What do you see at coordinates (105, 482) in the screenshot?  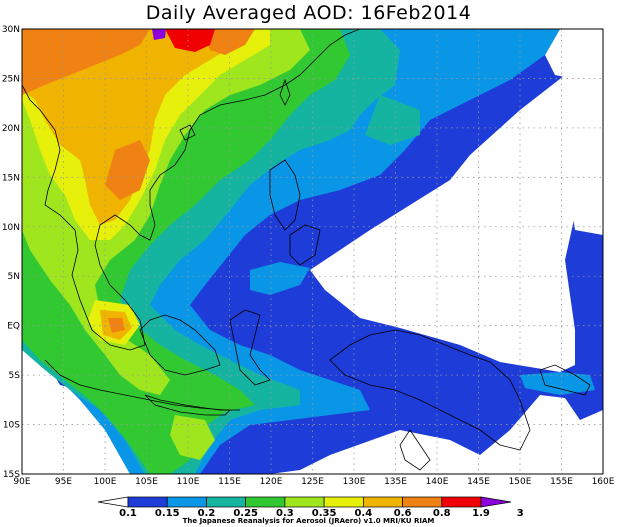 I see `lon-tick-label: 100E` at bounding box center [105, 482].